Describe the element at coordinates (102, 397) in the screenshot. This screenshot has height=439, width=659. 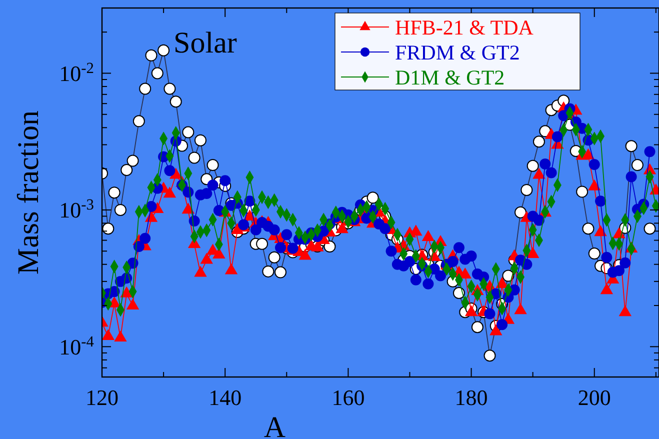
I see `x-tick-label: 120` at that location.